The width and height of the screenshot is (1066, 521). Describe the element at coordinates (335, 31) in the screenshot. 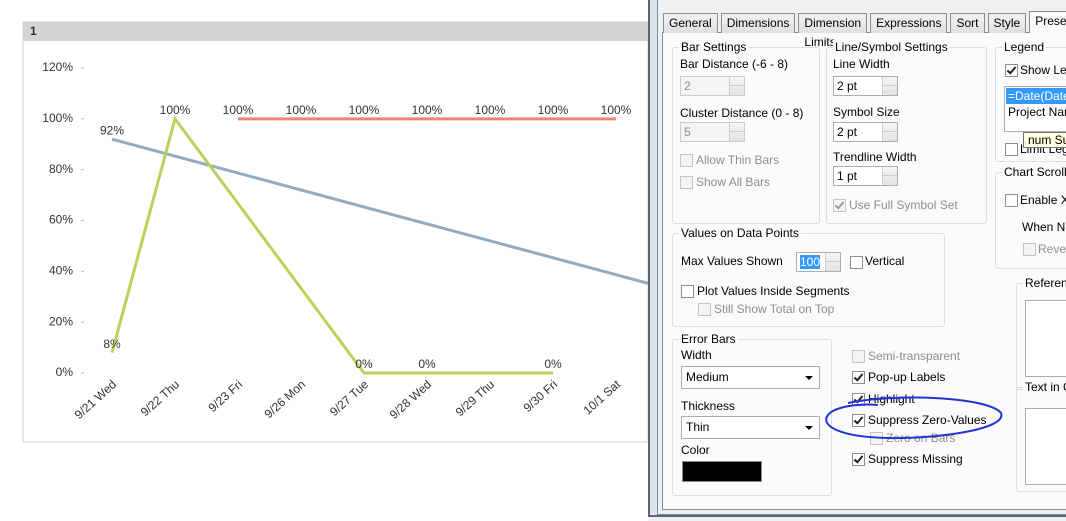

I see `chart-header` at that location.